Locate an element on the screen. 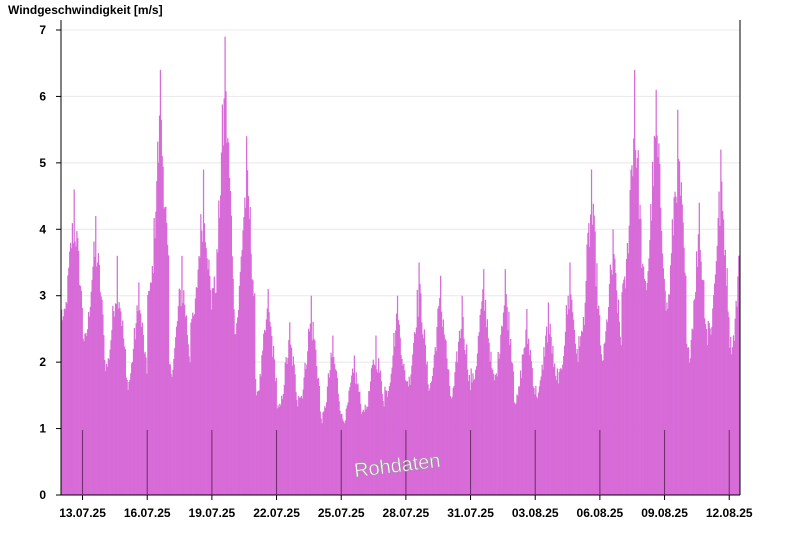  x-tick-label: 19.07.25 is located at coordinates (212, 513).